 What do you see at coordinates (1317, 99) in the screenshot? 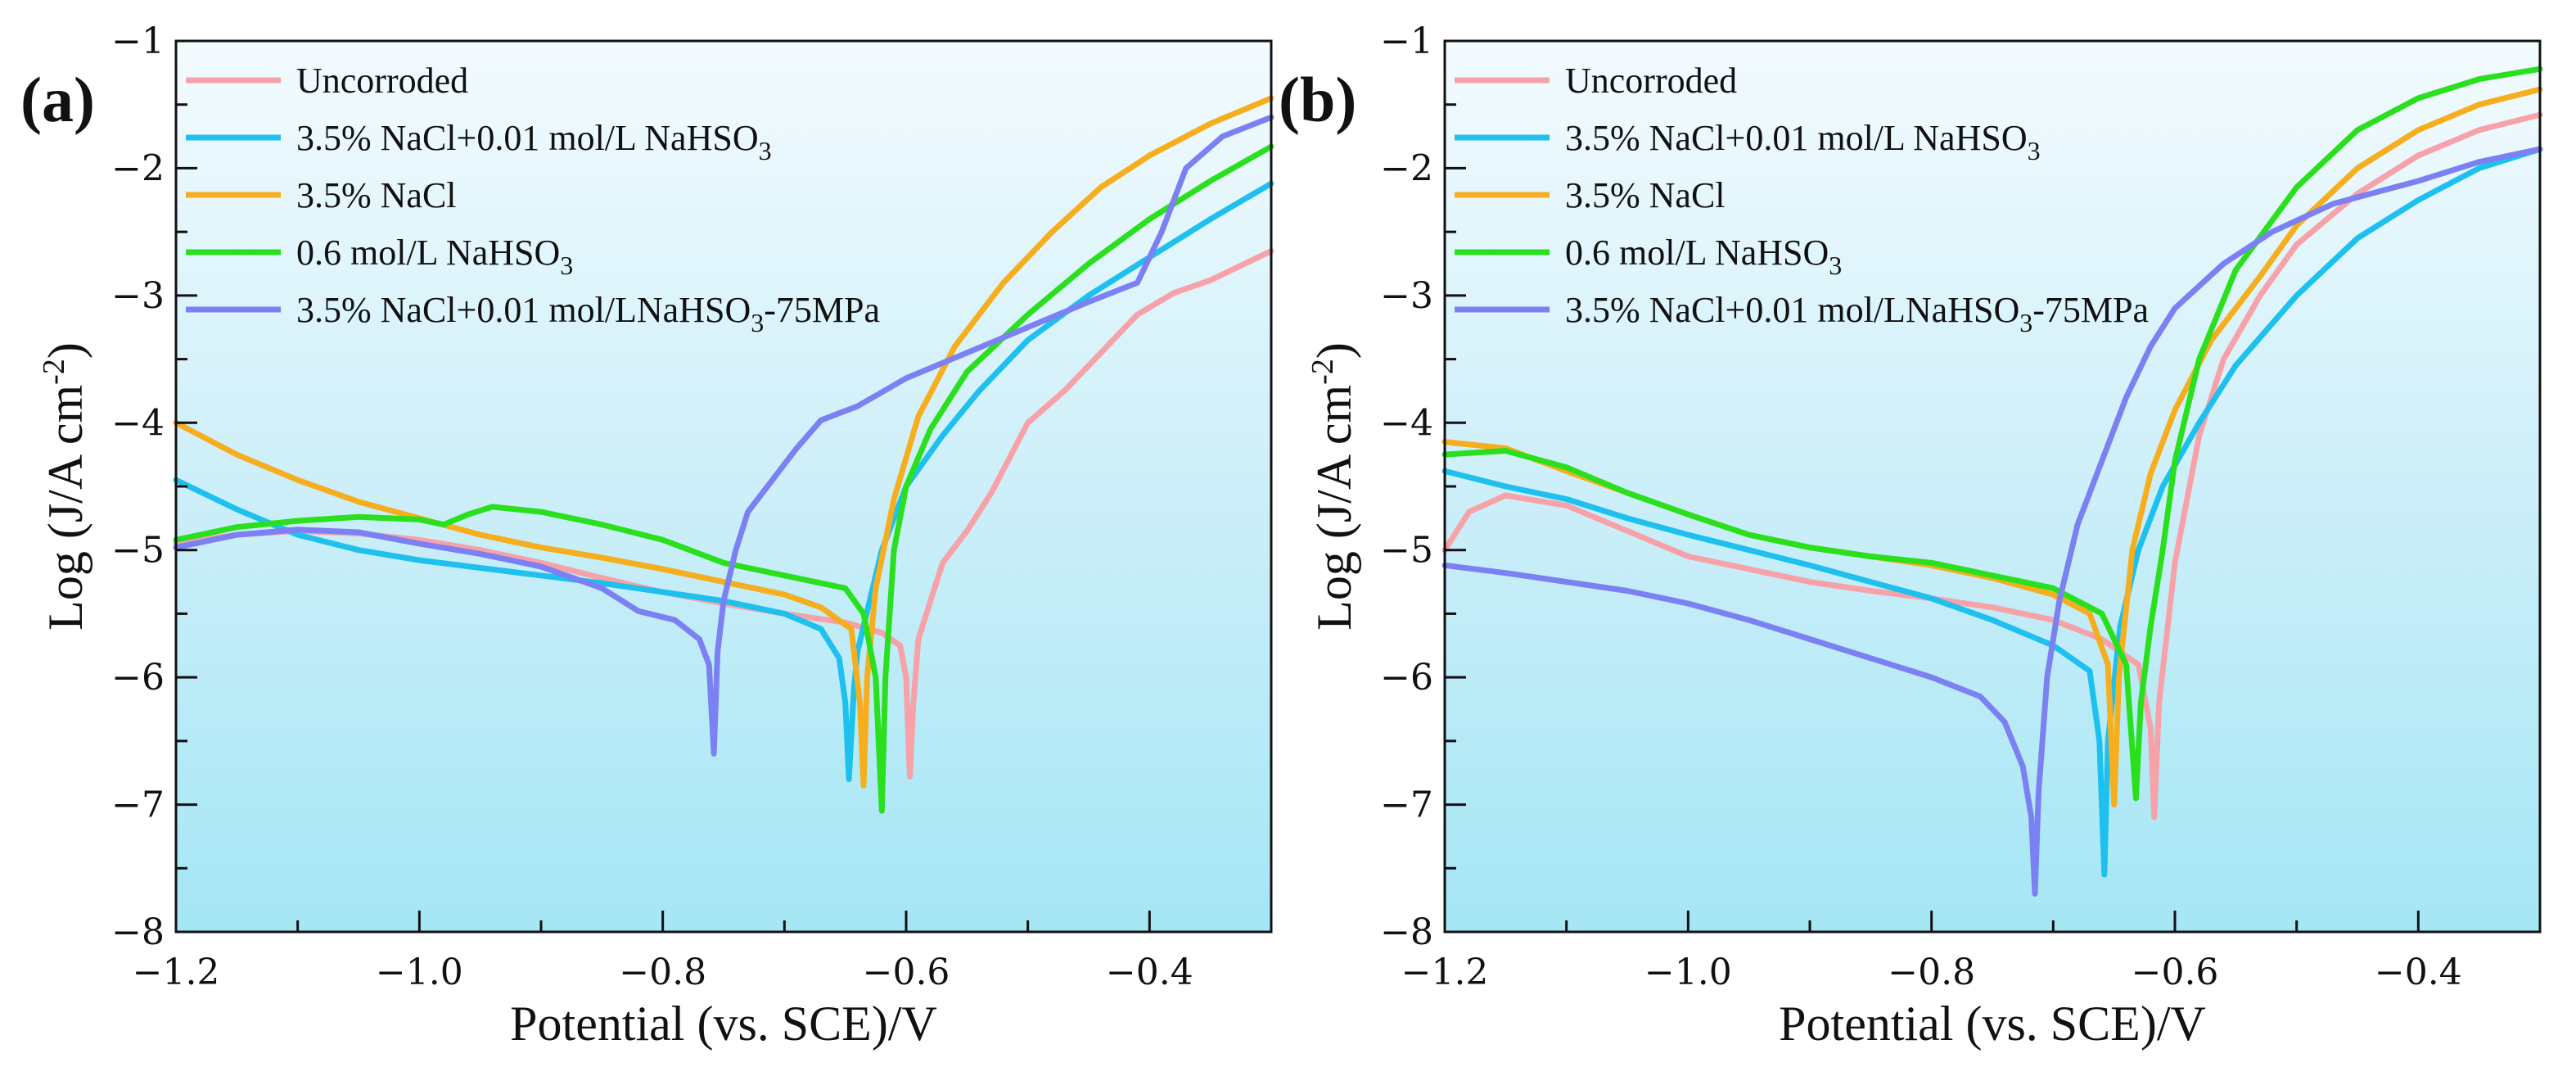
I see `panel-label: (b)` at bounding box center [1317, 99].